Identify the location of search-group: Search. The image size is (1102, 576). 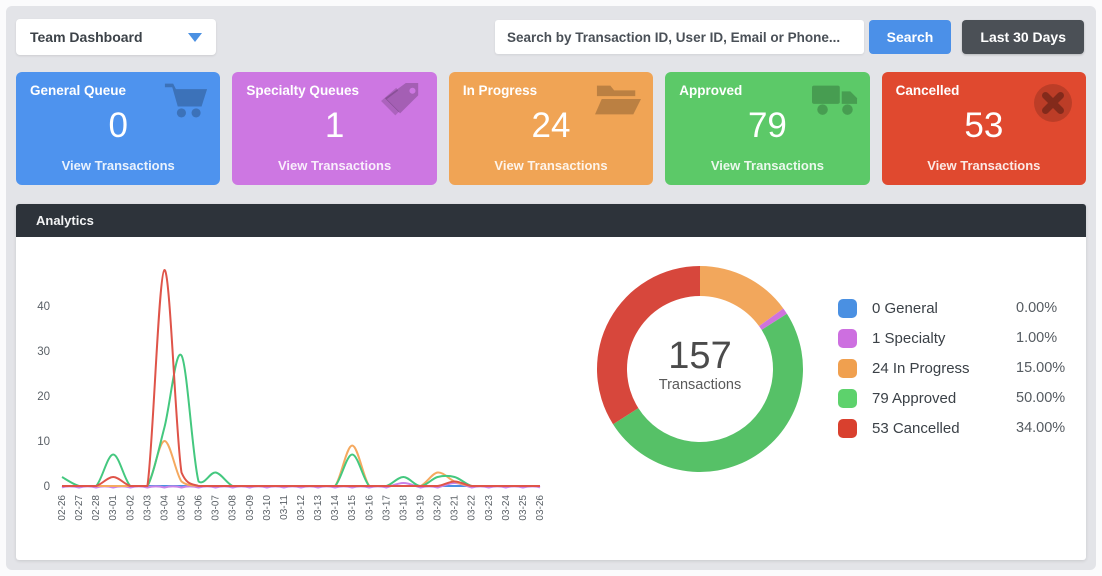
(723, 37).